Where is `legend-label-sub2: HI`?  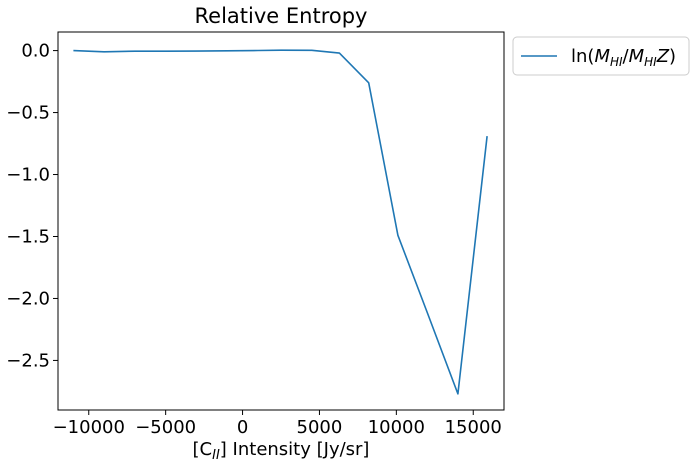
legend-label-sub2: HI is located at coordinates (650, 62).